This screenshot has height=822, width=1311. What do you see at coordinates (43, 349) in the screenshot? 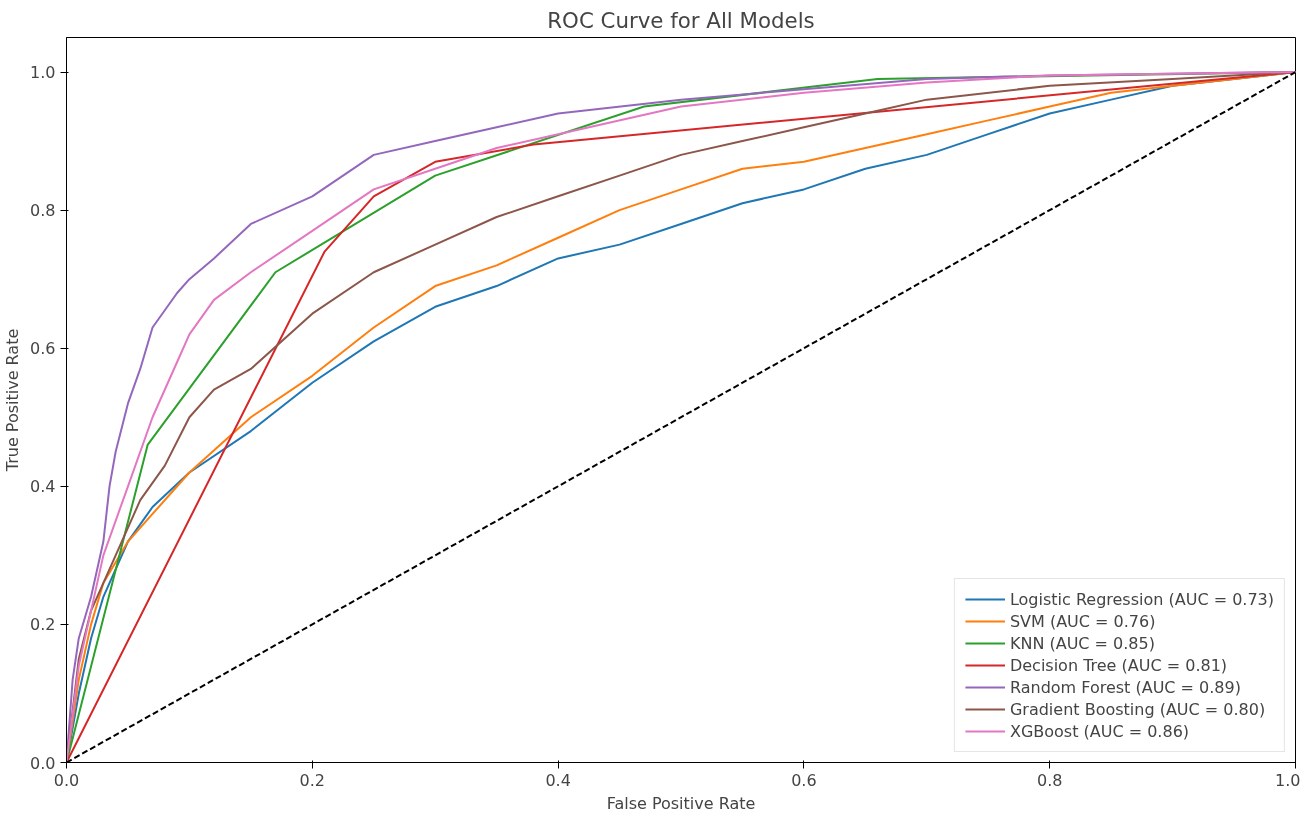
I see `y-tick-label: 0.6` at bounding box center [43, 349].